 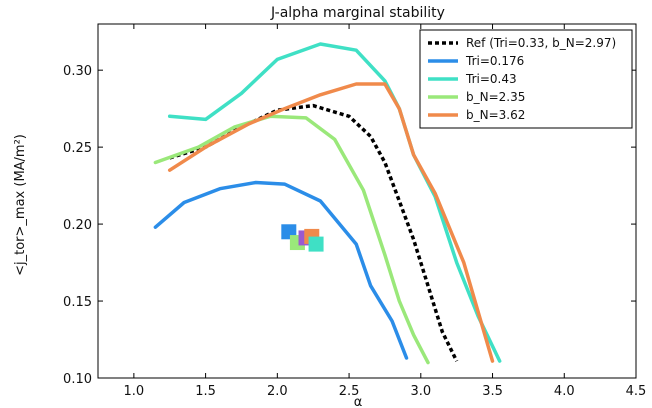 What do you see at coordinates (495, 97) in the screenshot?
I see `legend-label-3: b_N=2.35` at bounding box center [495, 97].